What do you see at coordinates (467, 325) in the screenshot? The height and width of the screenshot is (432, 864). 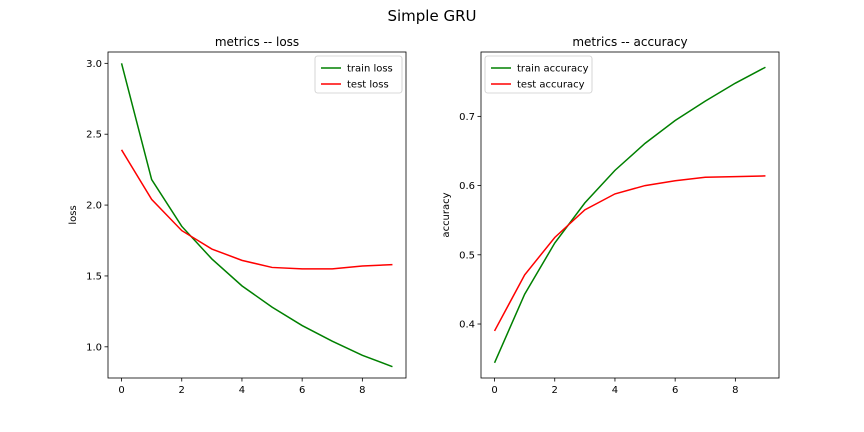 I see `y-tick-label: 0.4` at bounding box center [467, 325].